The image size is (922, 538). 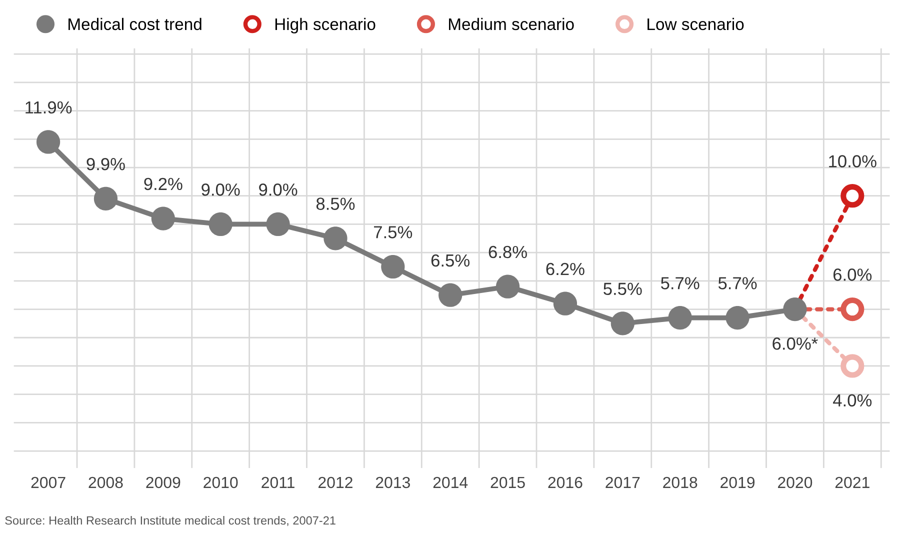 What do you see at coordinates (795, 482) in the screenshot?
I see `x-tick-label: 2020` at bounding box center [795, 482].